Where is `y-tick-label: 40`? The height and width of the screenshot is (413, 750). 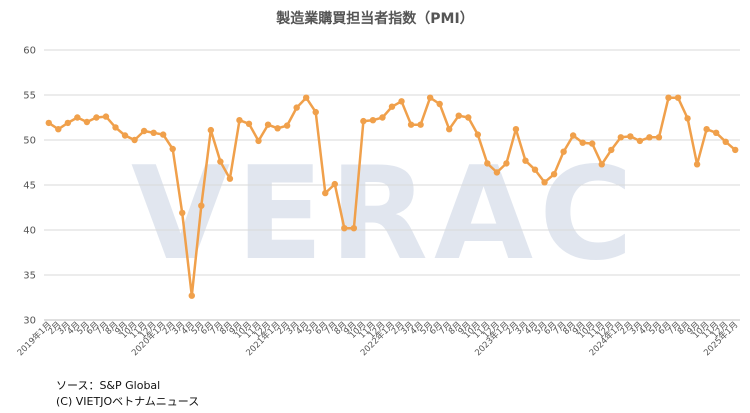 y-tick-label: 40 is located at coordinates (29, 231).